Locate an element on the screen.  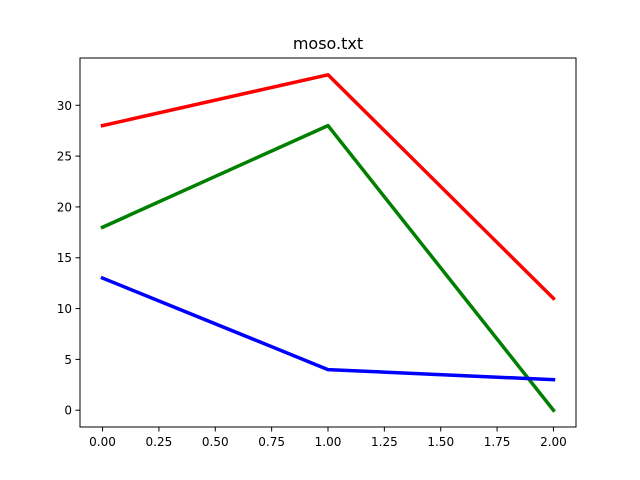
x-tick-label: 0.25 is located at coordinates (159, 442).